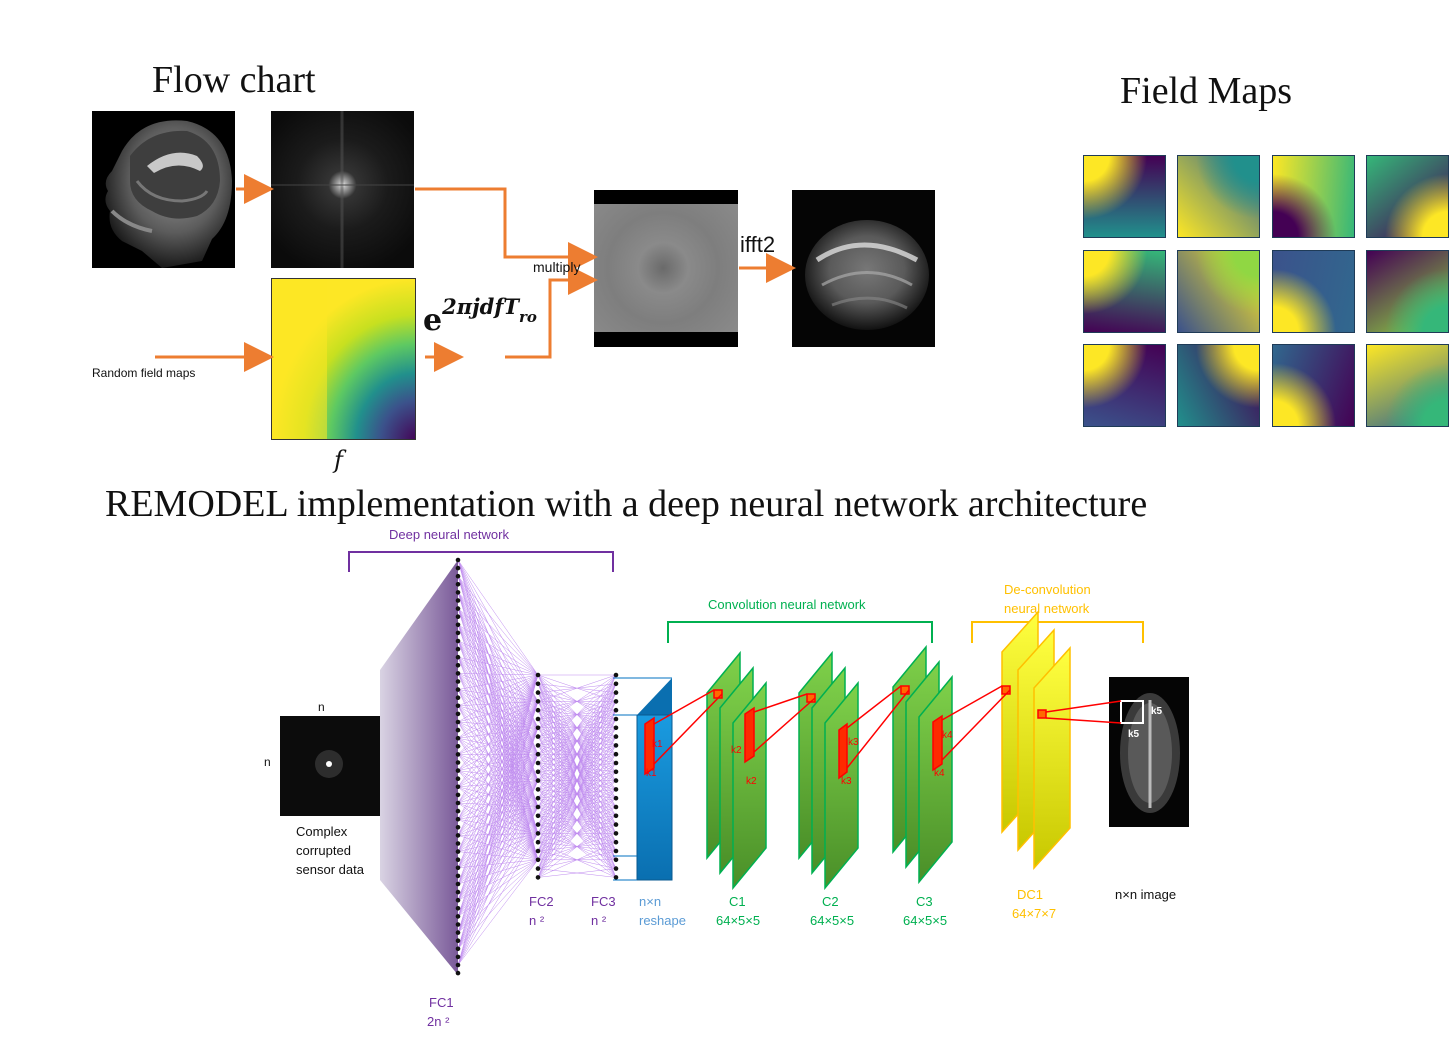 The width and height of the screenshot is (1452, 1037). What do you see at coordinates (1134, 734) in the screenshot?
I see `k5-label-b: k5` at bounding box center [1134, 734].